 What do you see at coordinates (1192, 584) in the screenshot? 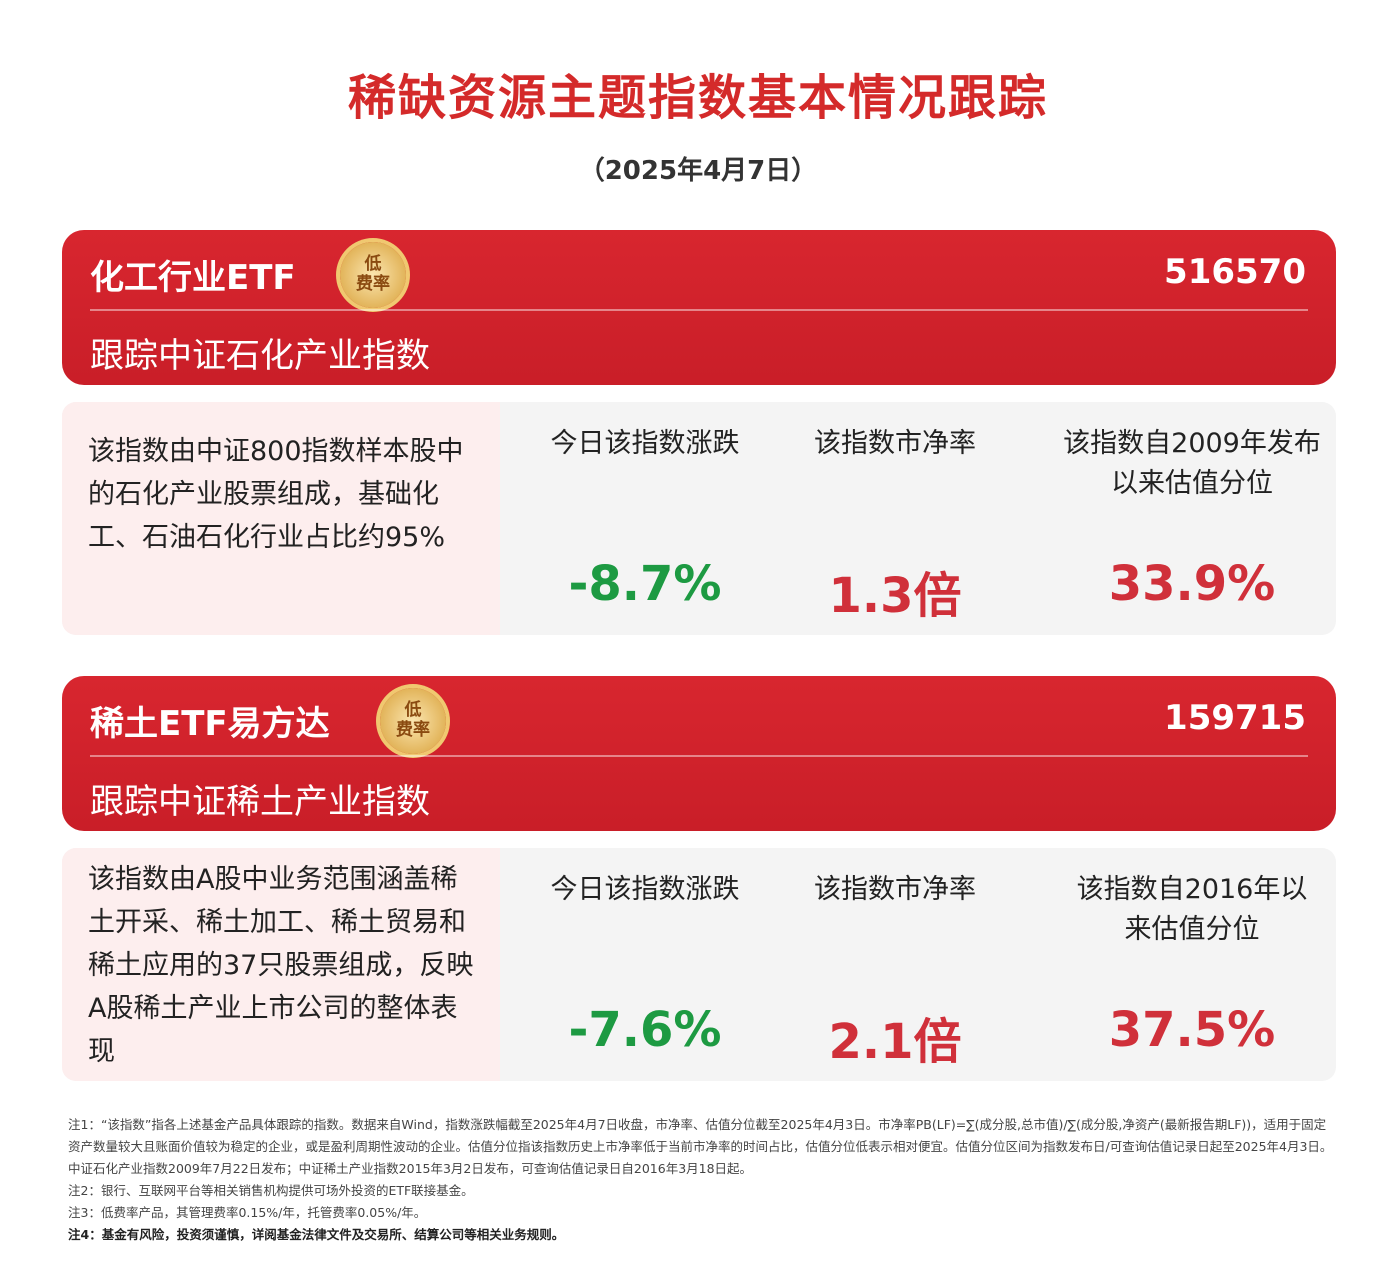
I see `percentile-value: 33.9%` at bounding box center [1192, 584].